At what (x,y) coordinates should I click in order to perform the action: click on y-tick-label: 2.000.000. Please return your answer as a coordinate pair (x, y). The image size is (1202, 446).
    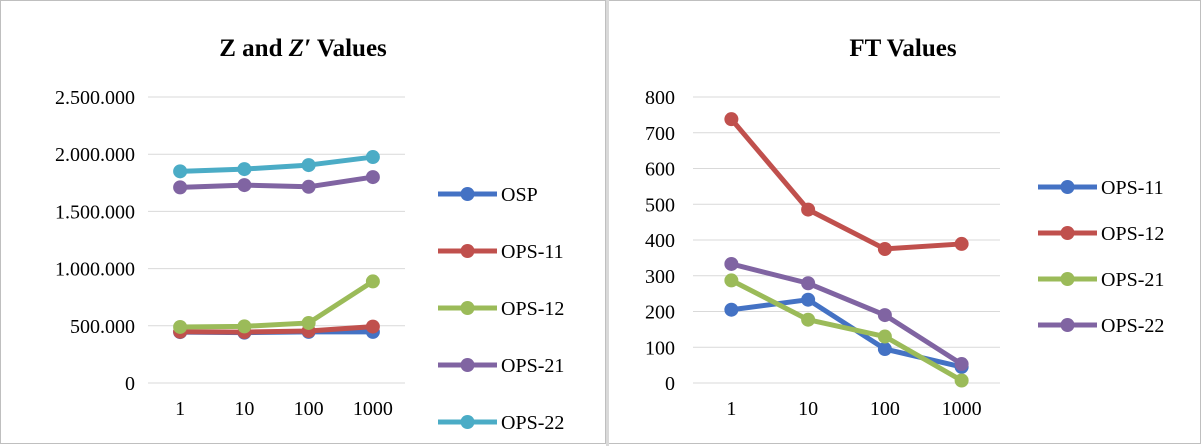
    Looking at the image, I should click on (95, 155).